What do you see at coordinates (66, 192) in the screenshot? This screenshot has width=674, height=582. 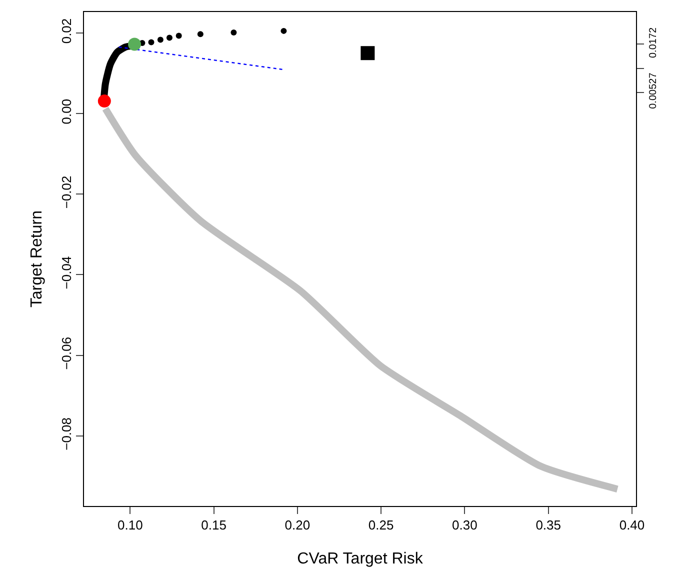 I see `y-tick-label: −0.02` at bounding box center [66, 192].